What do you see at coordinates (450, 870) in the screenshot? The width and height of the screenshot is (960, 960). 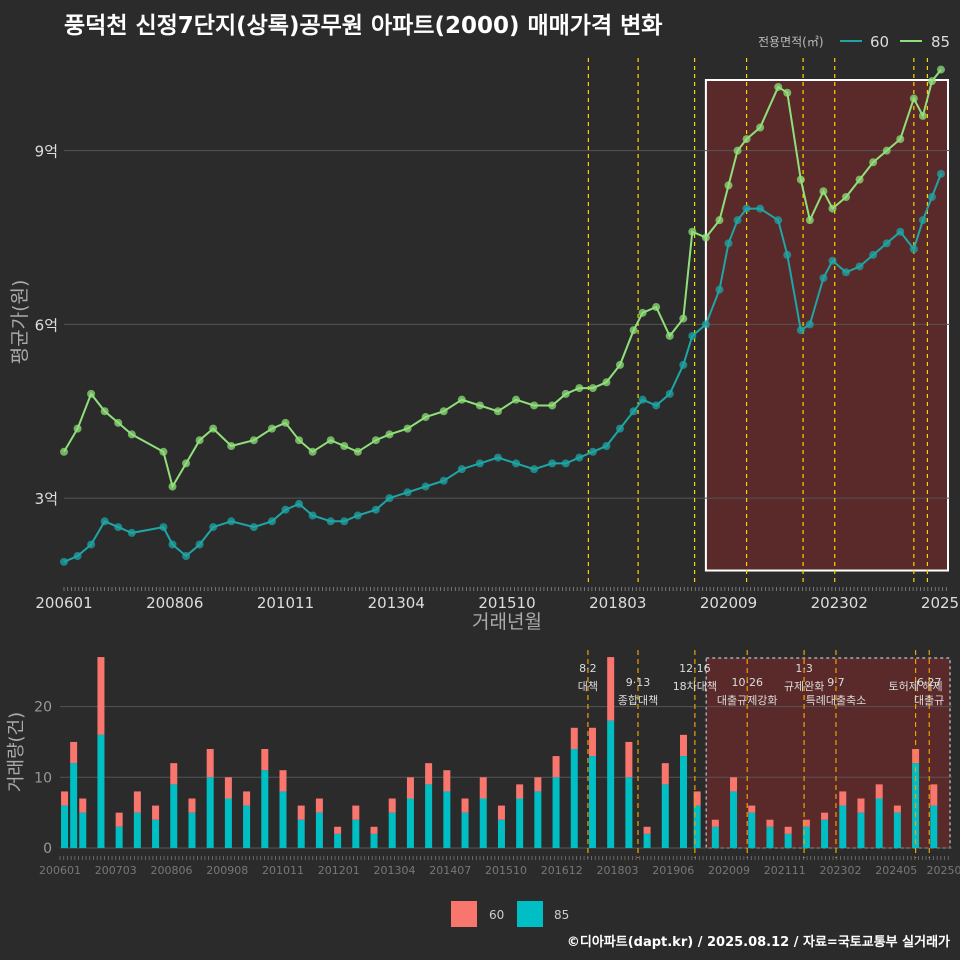 I see `x-tick-label-volume: 201407` at bounding box center [450, 870].